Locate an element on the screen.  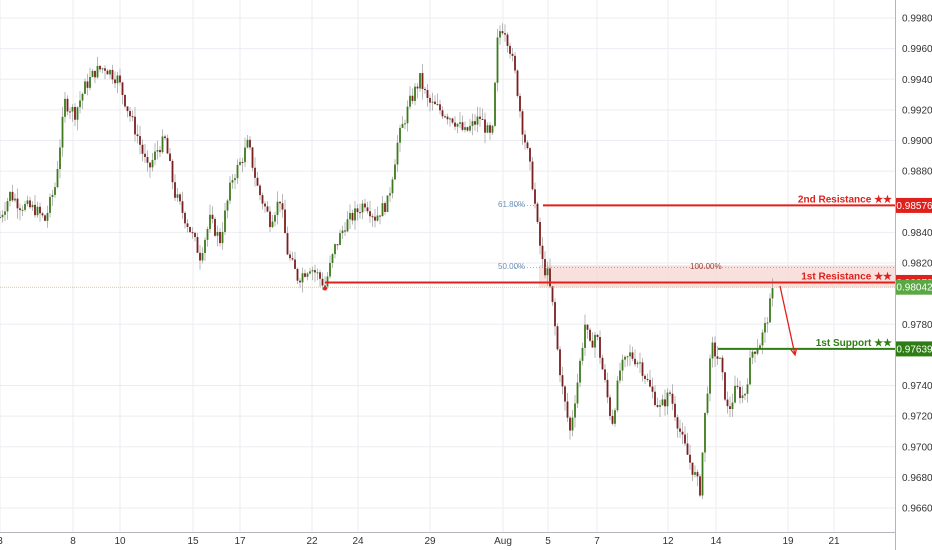
current-price-badge is located at coordinates (914, 287).